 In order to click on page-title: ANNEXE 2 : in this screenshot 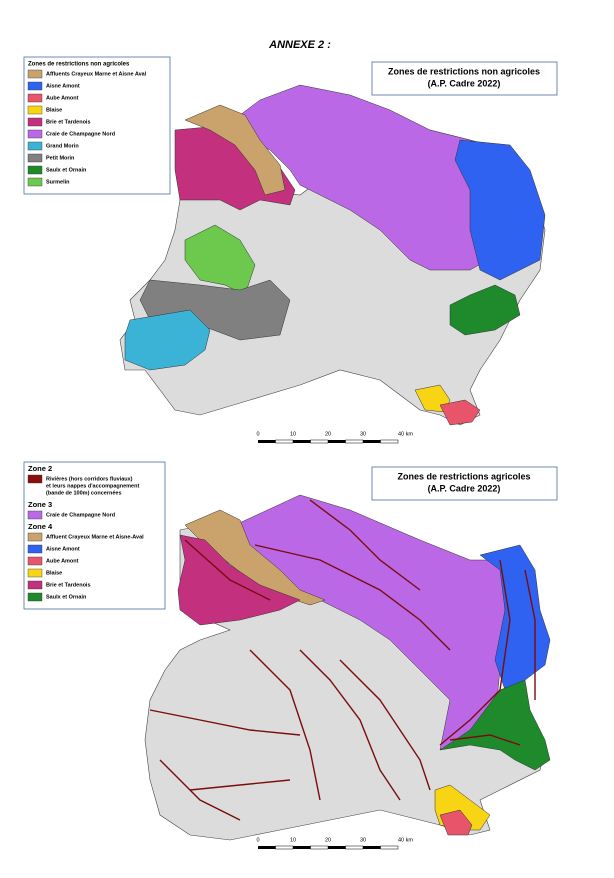, I will do `click(299, 45)`.